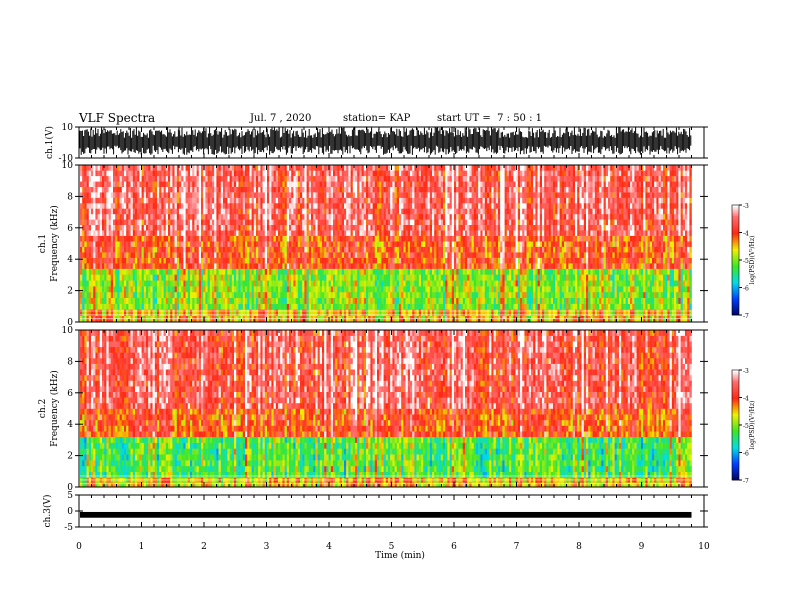 The width and height of the screenshot is (792, 612). Describe the element at coordinates (68, 128) in the screenshot. I see `ch1-waveform-ytick-label: 10` at that location.